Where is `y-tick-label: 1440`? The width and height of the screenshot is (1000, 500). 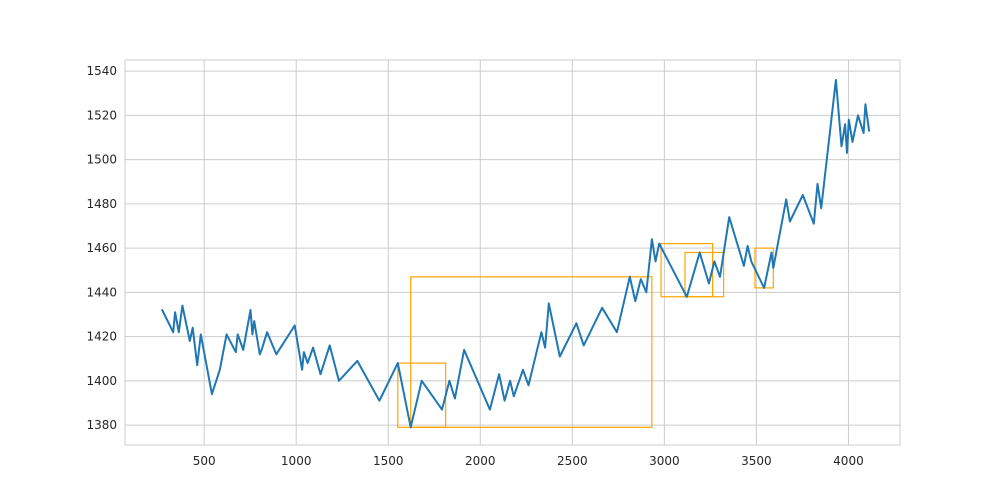 y-tick-label: 1440 is located at coordinates (101, 292).